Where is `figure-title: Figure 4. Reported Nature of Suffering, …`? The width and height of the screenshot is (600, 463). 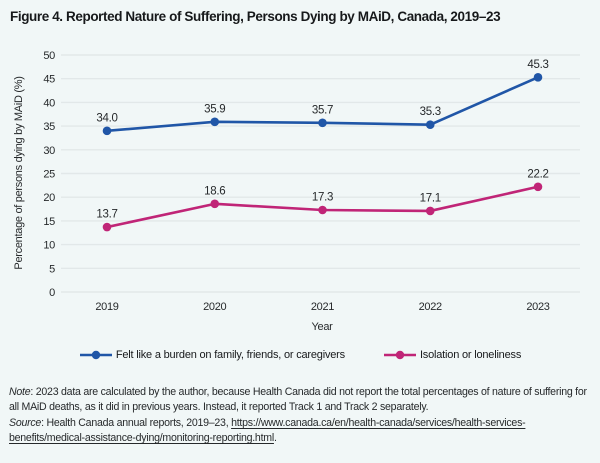
figure-title: Figure 4. Reported Nature of Suffering, … is located at coordinates (255, 16).